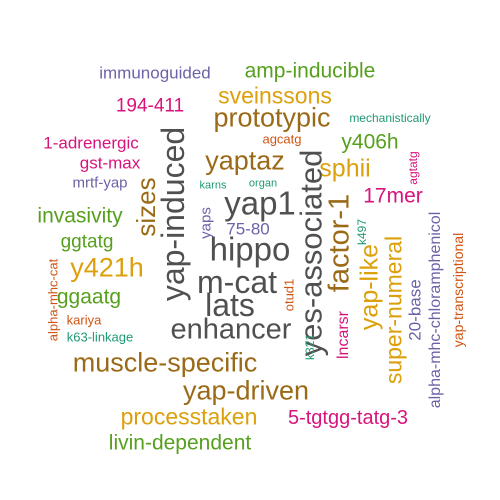 The width and height of the screenshot is (500, 500). I want to click on word-karns: karns, so click(213, 185).